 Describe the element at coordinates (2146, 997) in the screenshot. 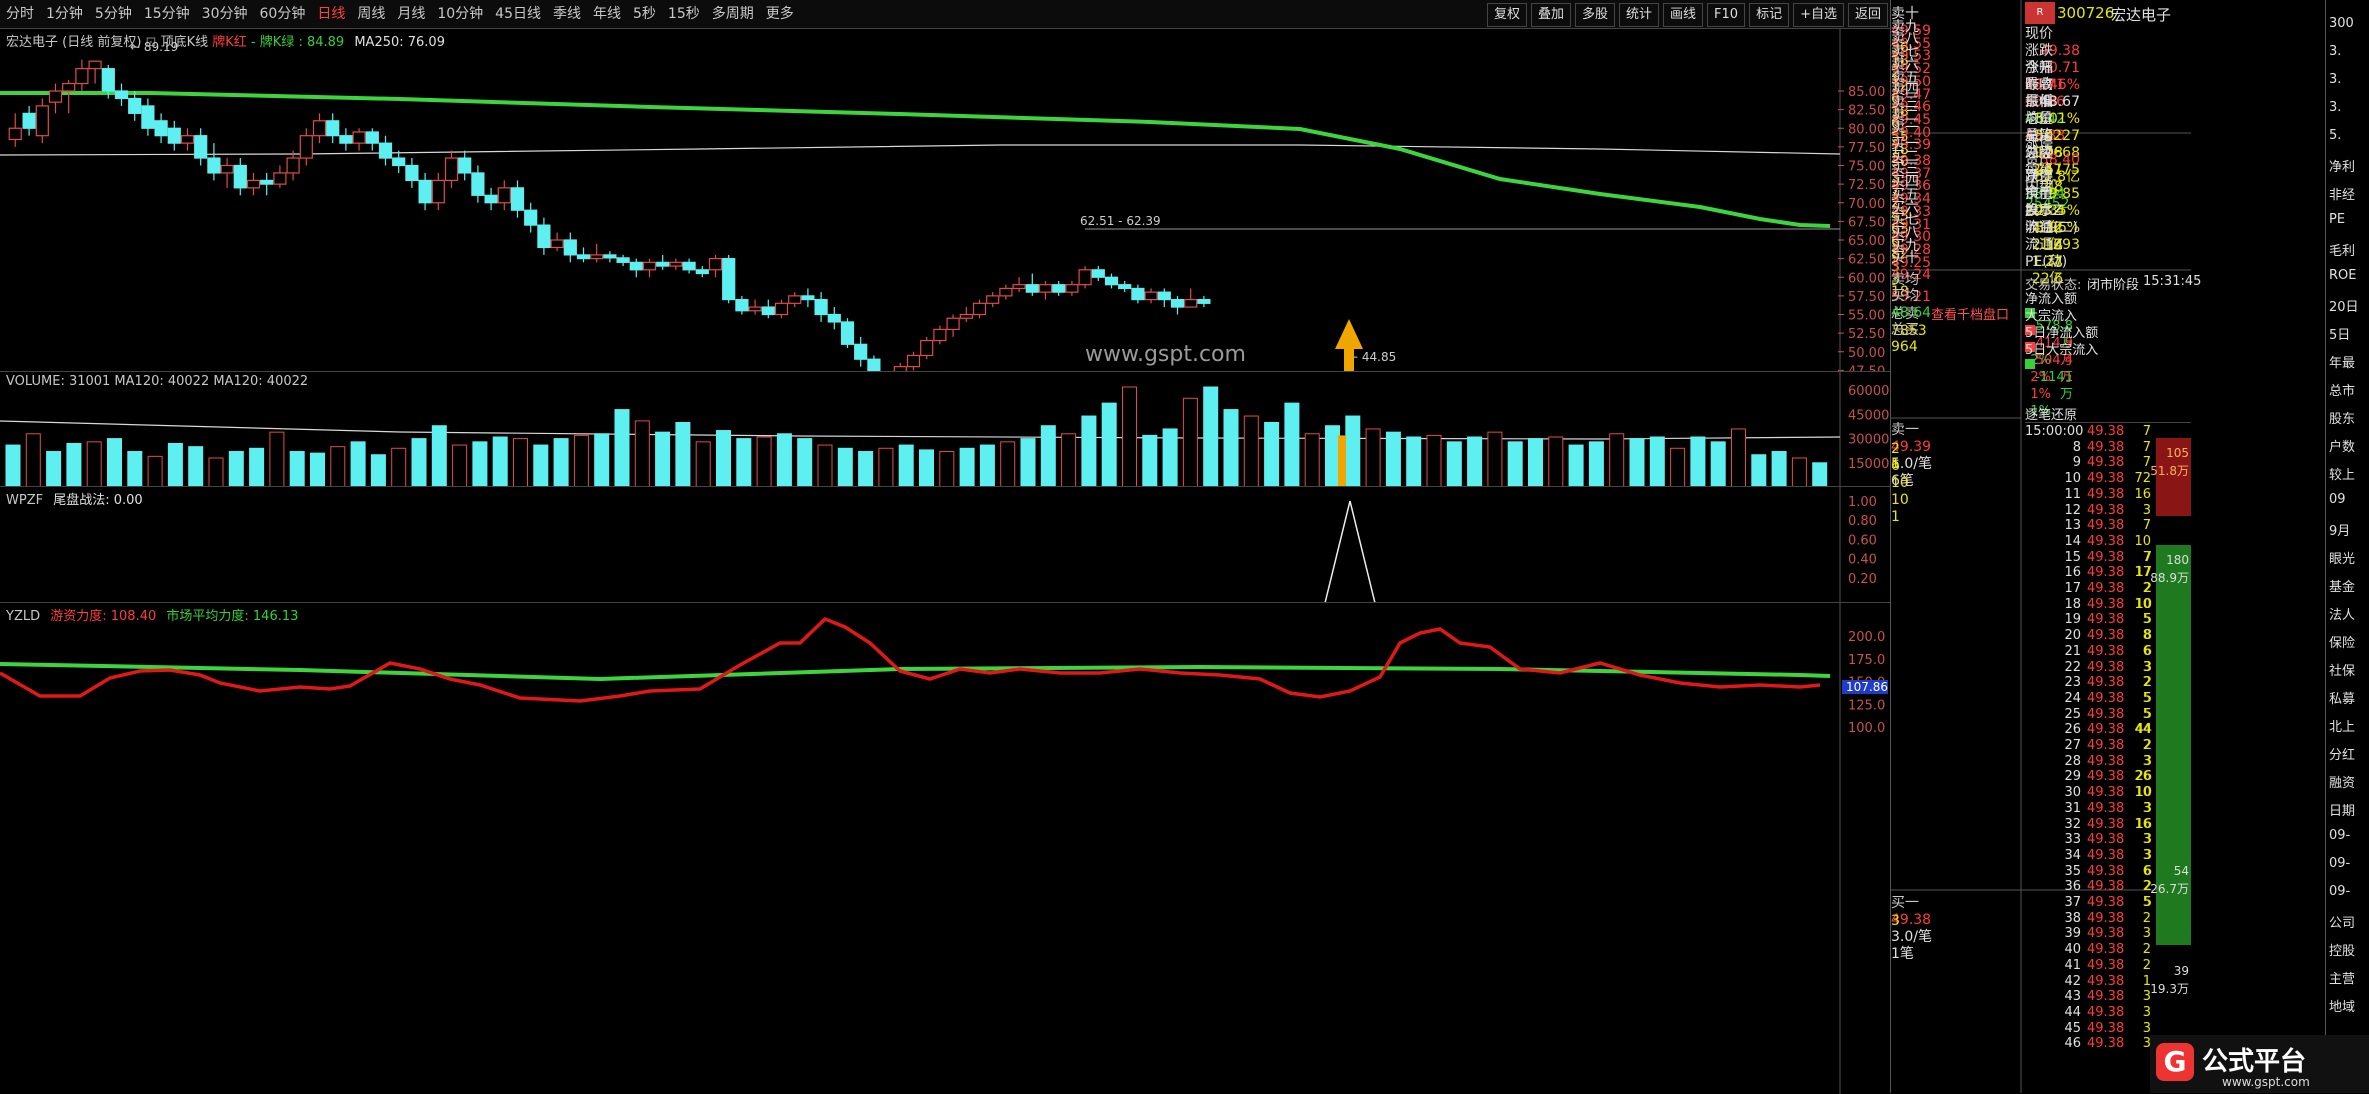

I see `tick-vol1: 3` at that location.